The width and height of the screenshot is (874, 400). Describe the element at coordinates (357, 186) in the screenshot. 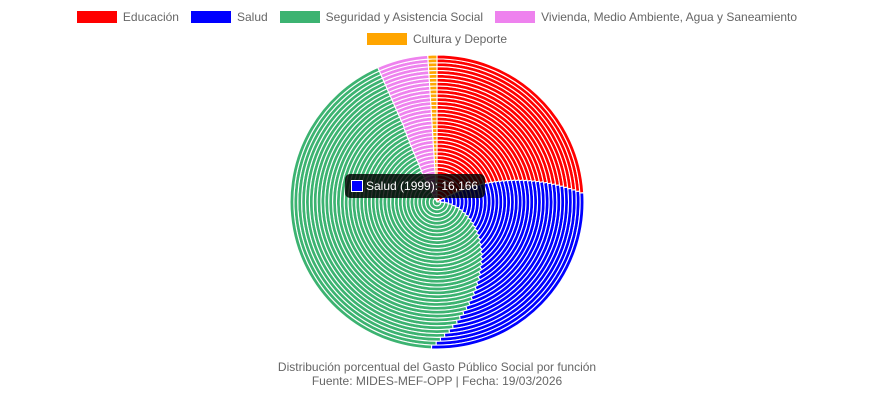

I see `tooltip-color-swatch` at that location.